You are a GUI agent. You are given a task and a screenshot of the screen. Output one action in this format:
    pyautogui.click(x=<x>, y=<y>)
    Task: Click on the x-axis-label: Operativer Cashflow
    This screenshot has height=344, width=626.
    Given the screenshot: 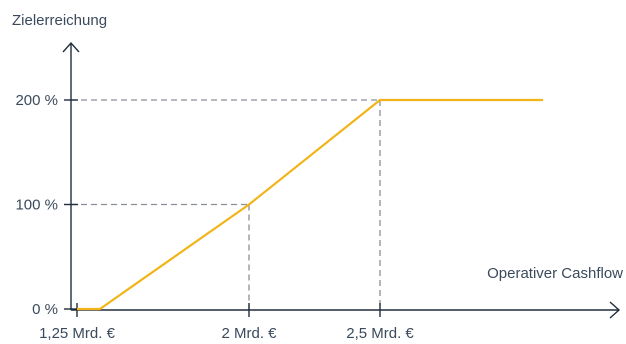 What is the action you would take?
    pyautogui.click(x=555, y=273)
    